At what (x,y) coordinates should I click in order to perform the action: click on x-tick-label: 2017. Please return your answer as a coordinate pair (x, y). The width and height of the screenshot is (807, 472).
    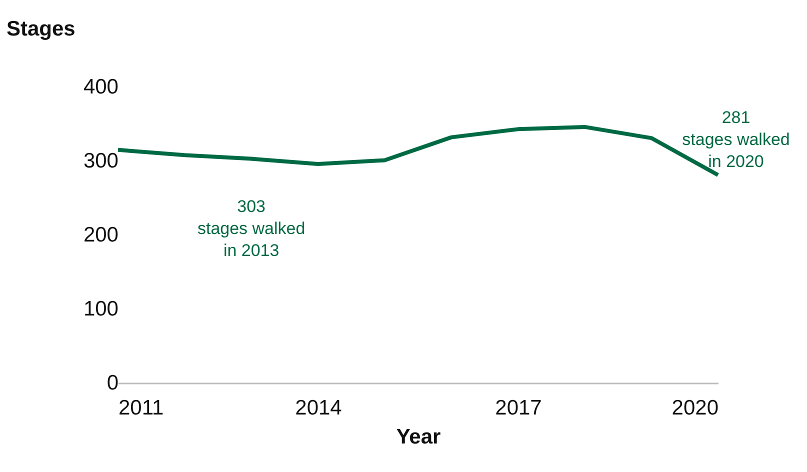
    Looking at the image, I should click on (518, 408).